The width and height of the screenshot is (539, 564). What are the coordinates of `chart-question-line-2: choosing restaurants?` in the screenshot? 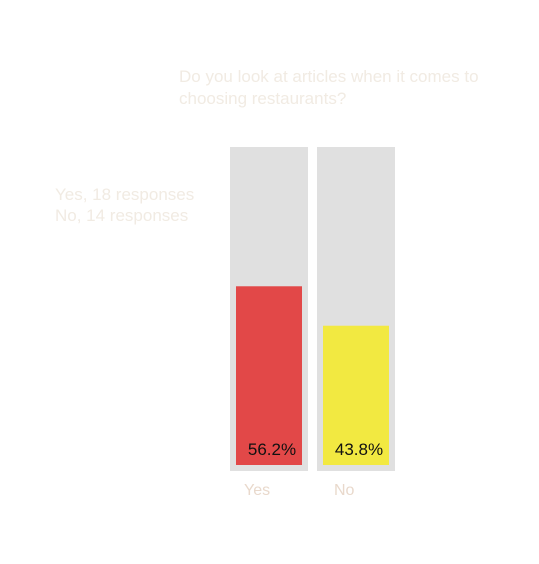 It's located at (263, 98).